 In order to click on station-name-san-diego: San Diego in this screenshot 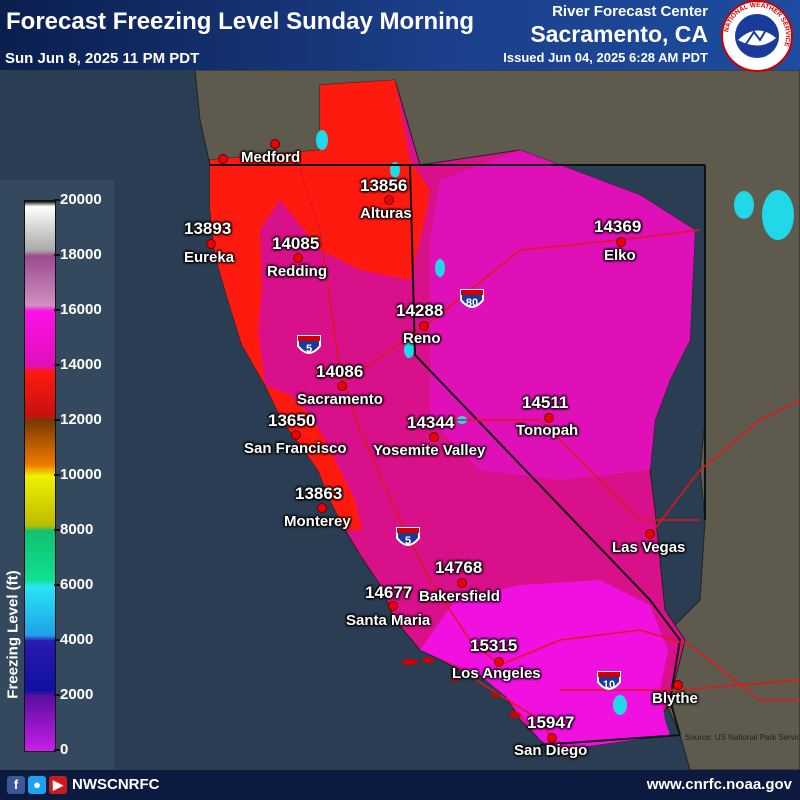, I will do `click(551, 750)`.